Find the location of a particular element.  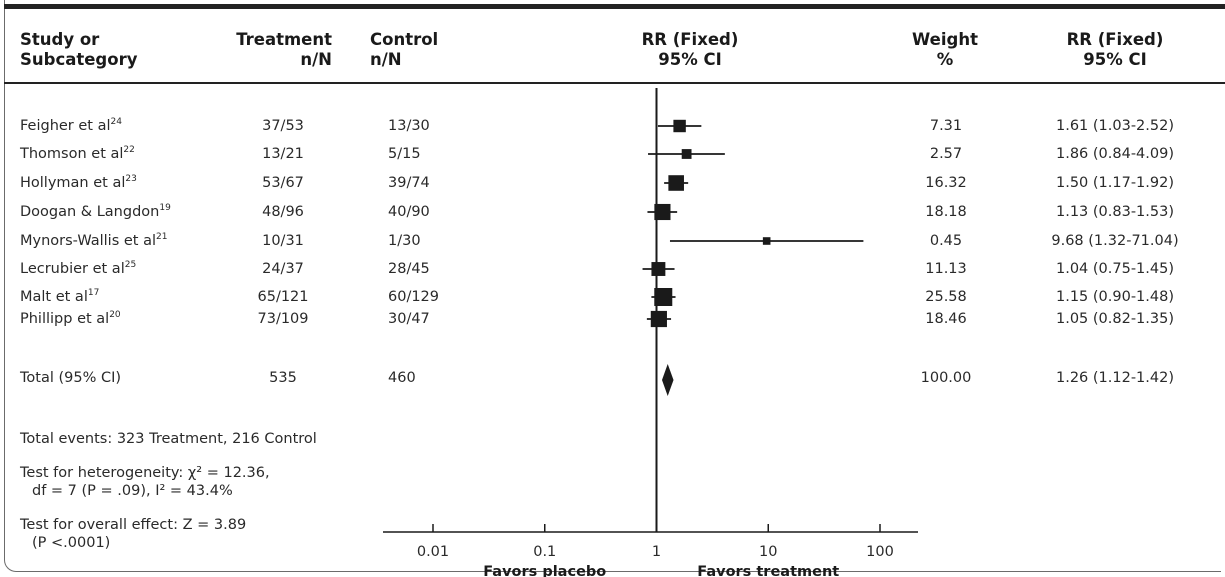

weight-cell: 18.18 is located at coordinates (946, 212).